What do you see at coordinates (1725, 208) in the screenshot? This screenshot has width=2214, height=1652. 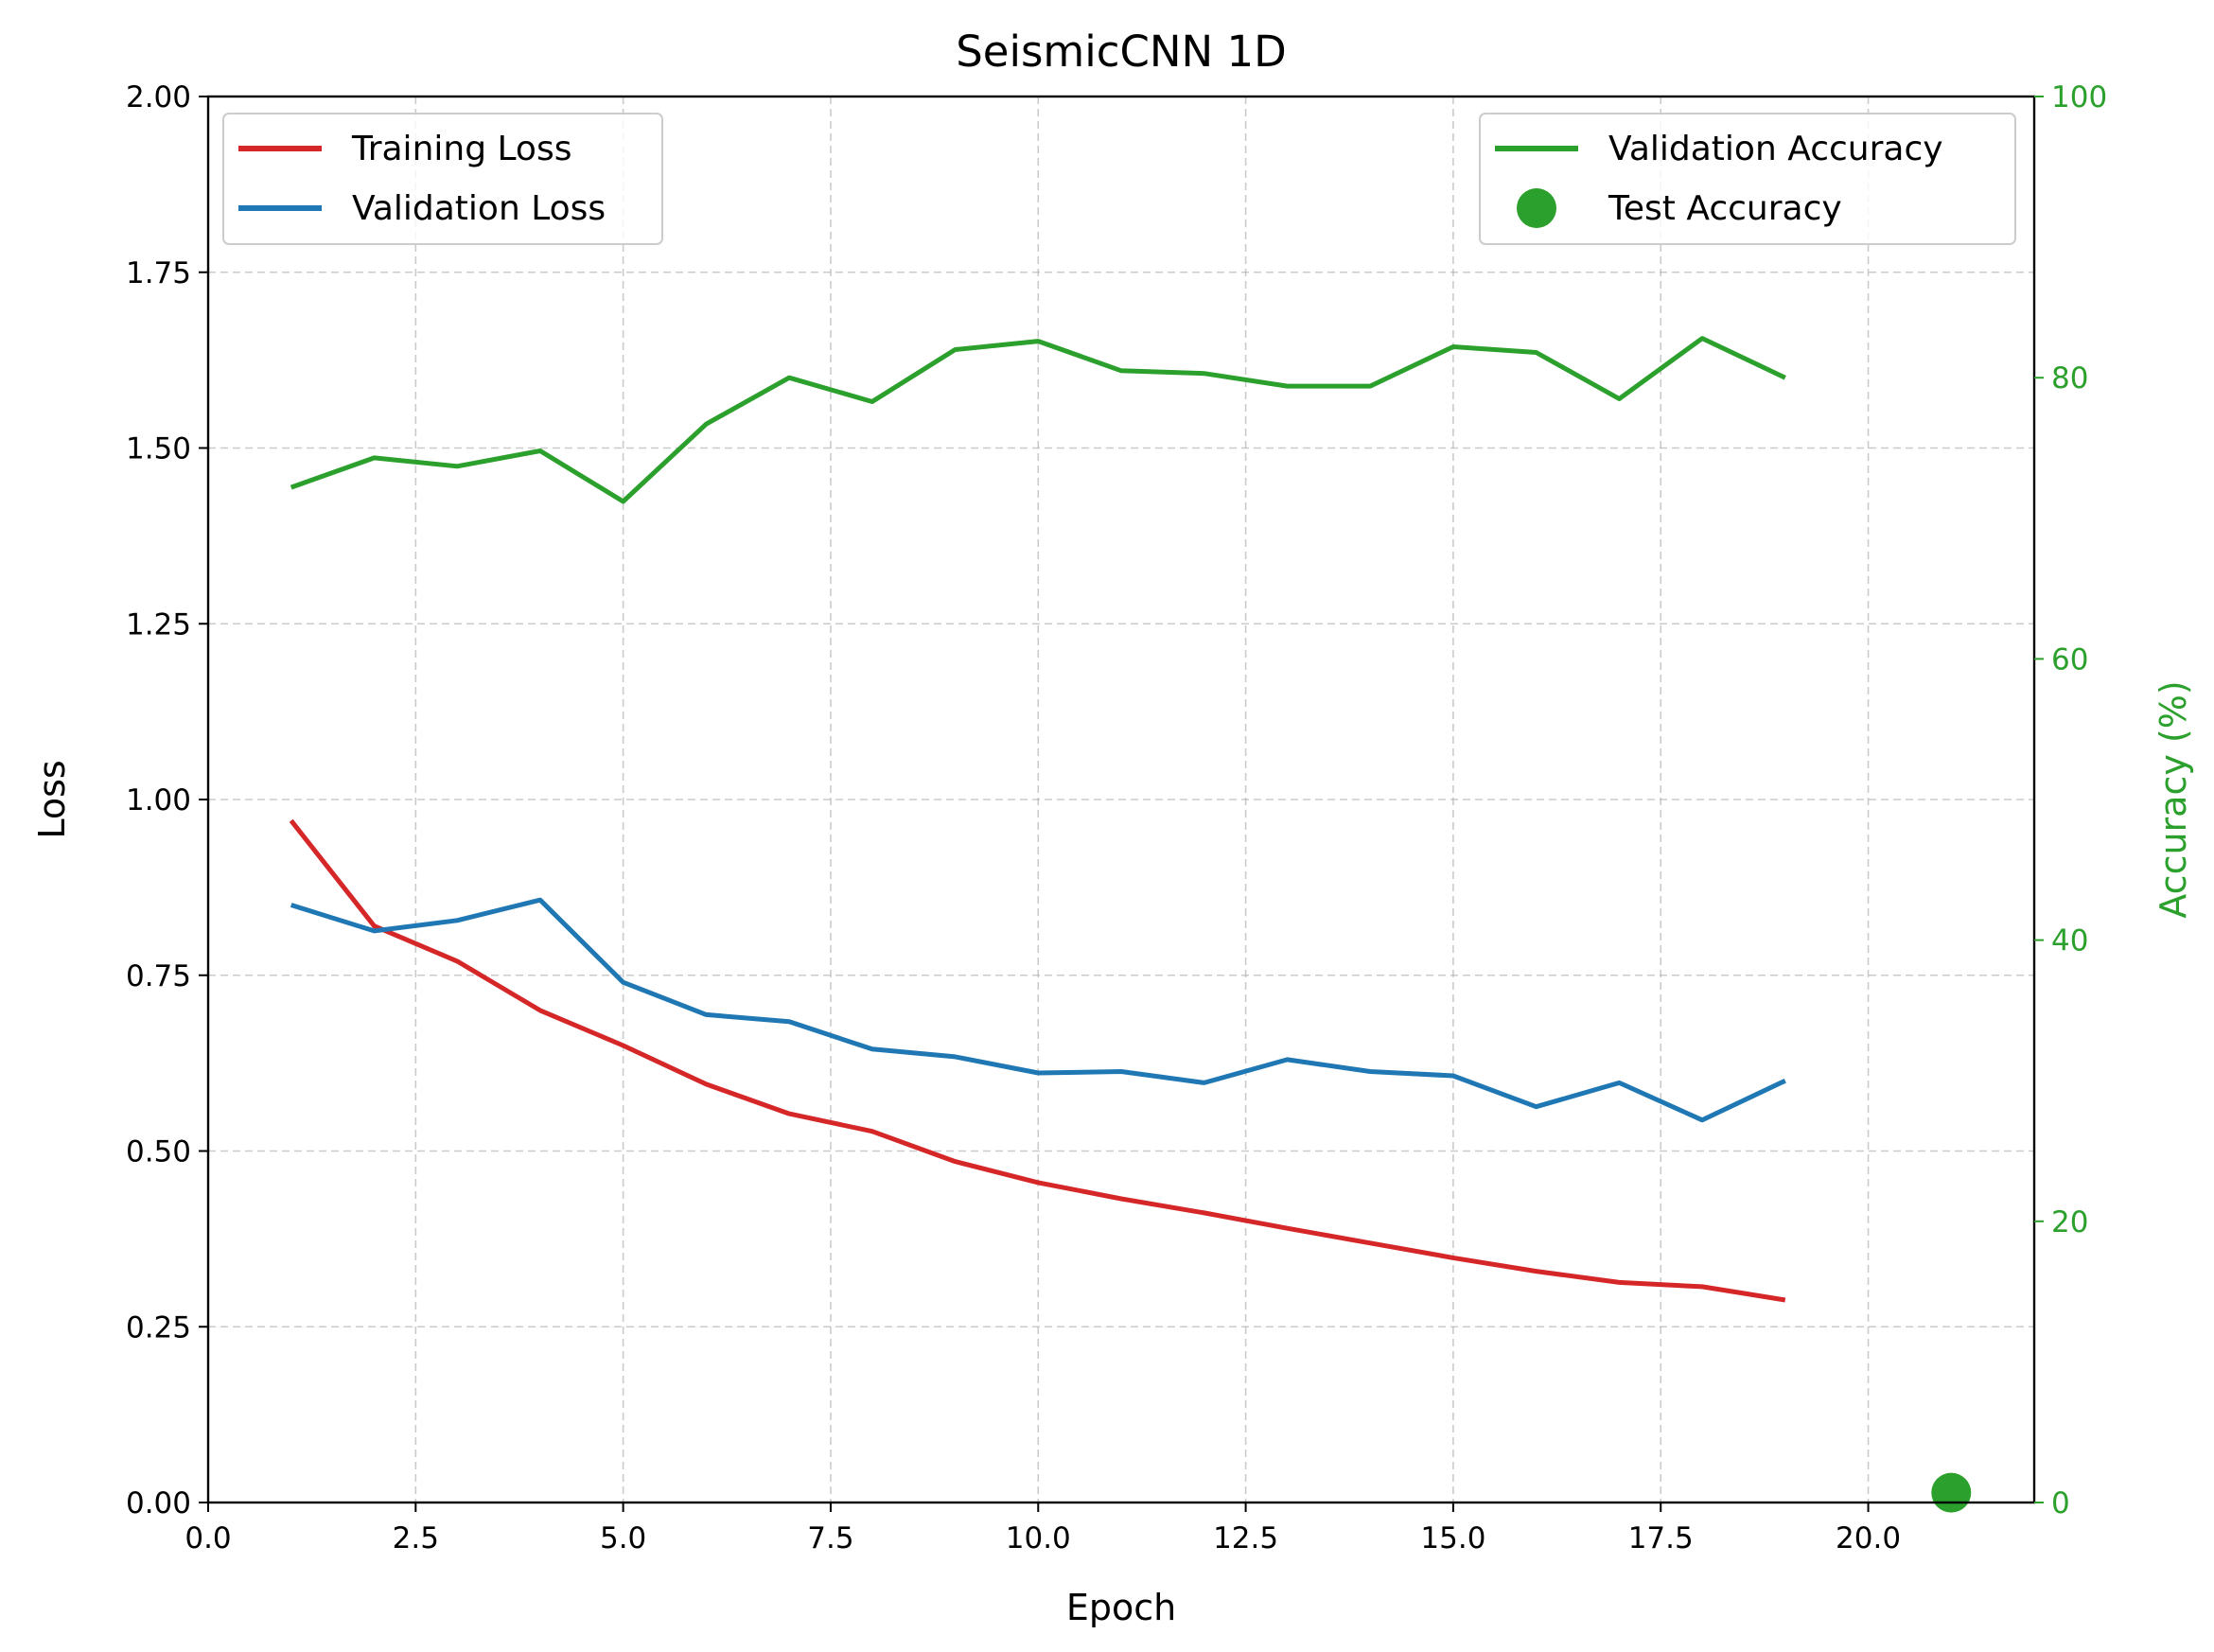 I see `legend-label-test-accuracy: Test Accuracy` at bounding box center [1725, 208].